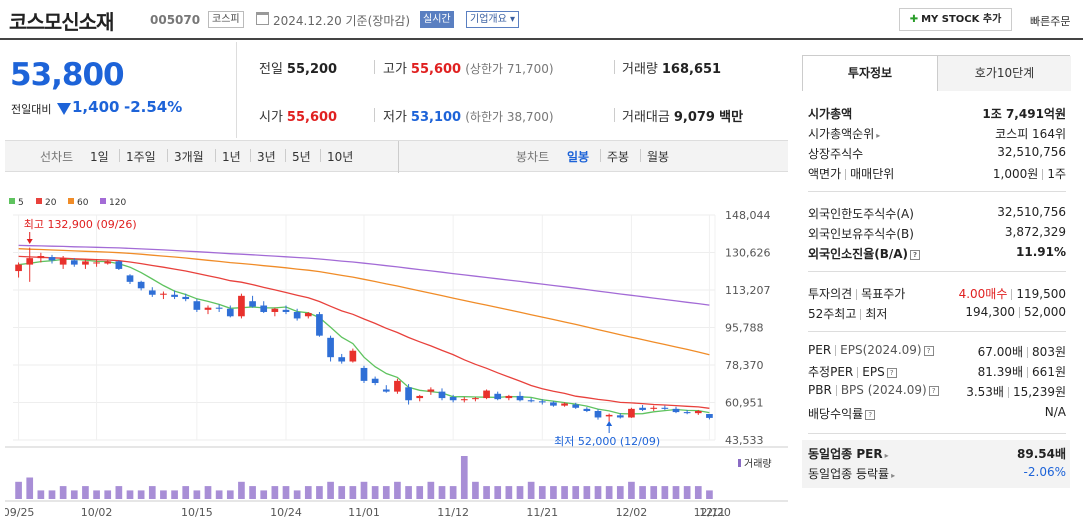  I want to click on group-divider, so click(937, 191).